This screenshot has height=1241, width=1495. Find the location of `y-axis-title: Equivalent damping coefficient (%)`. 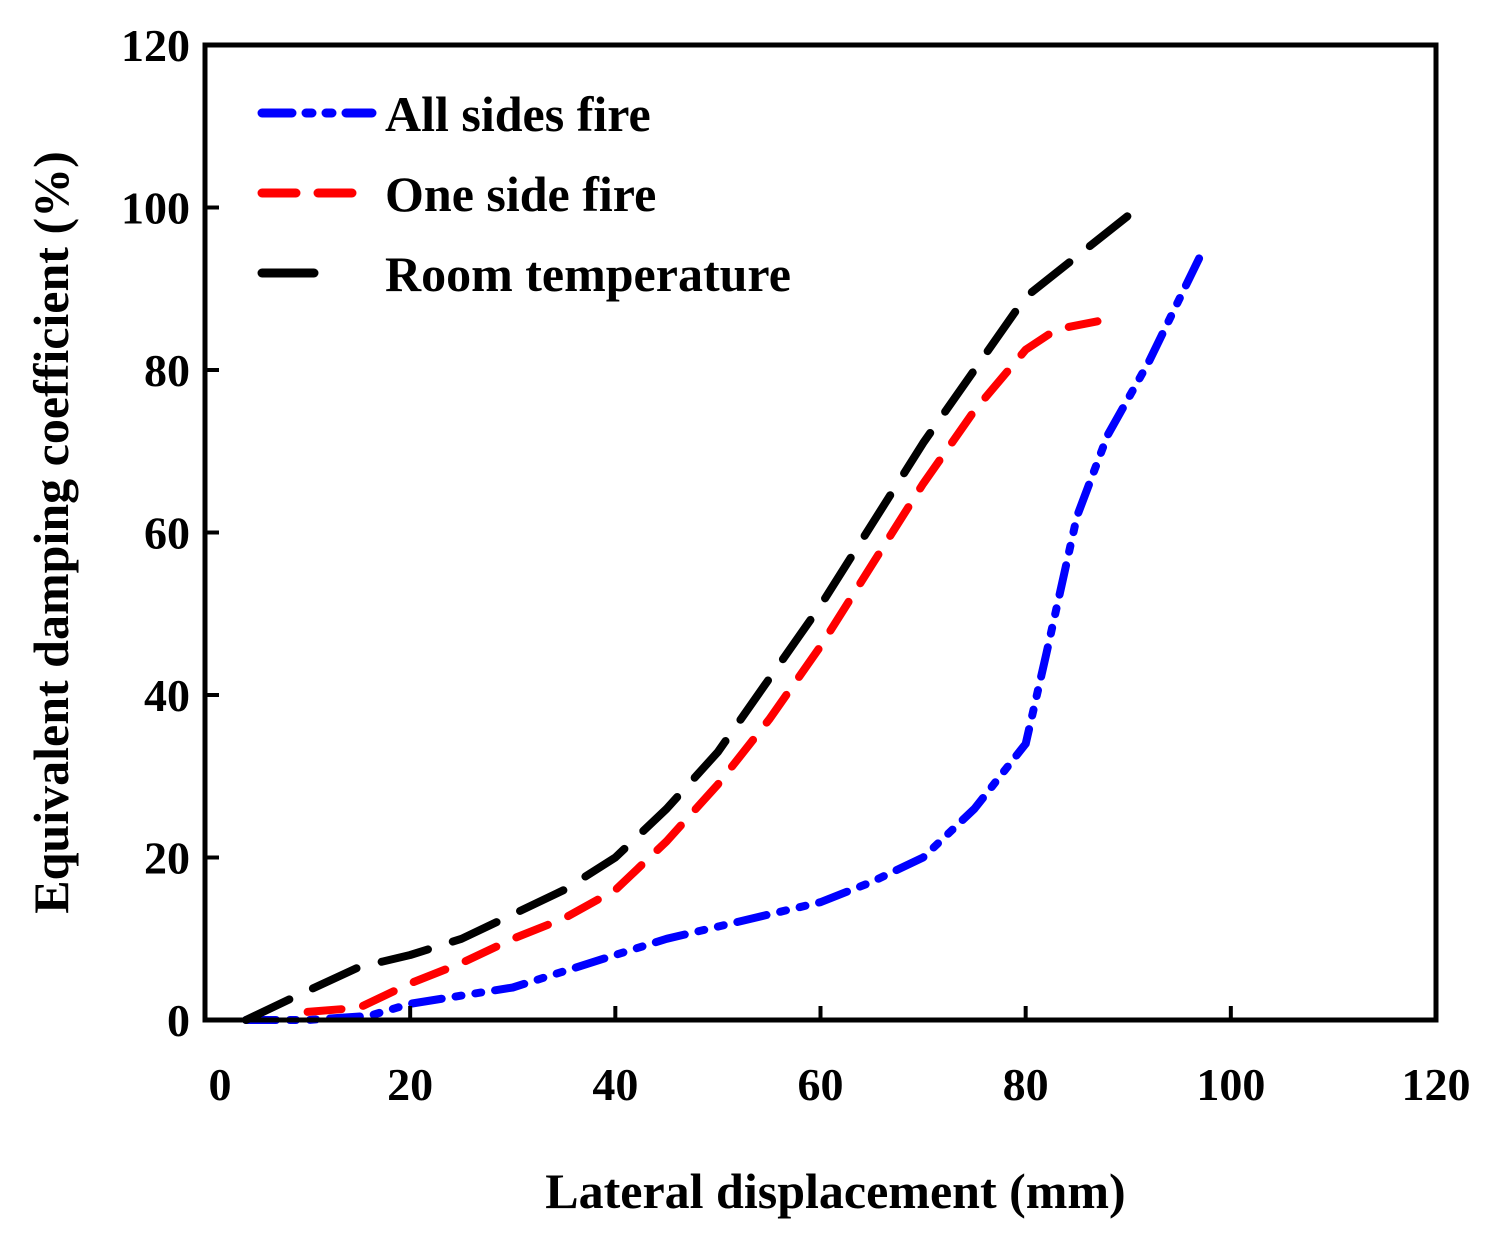

y-axis-title: Equivalent damping coefficient (%) is located at coordinates (51, 532).